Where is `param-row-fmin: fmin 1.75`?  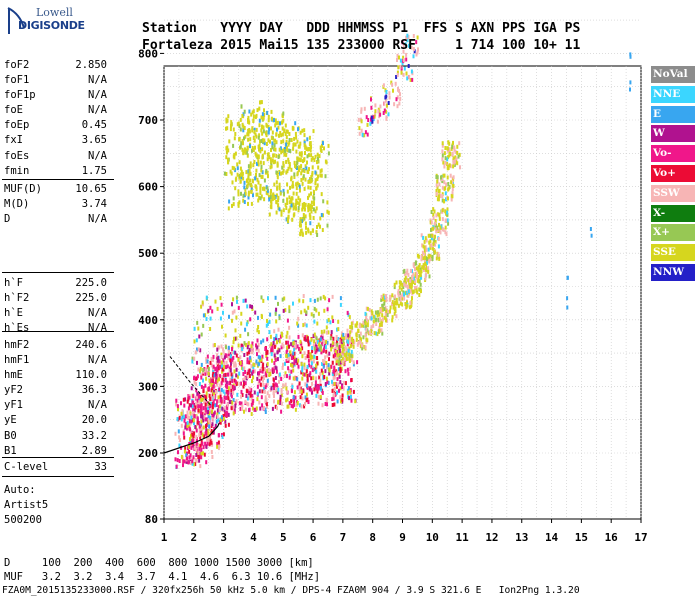
param-row-fmin: fmin 1.75 is located at coordinates (55, 171).